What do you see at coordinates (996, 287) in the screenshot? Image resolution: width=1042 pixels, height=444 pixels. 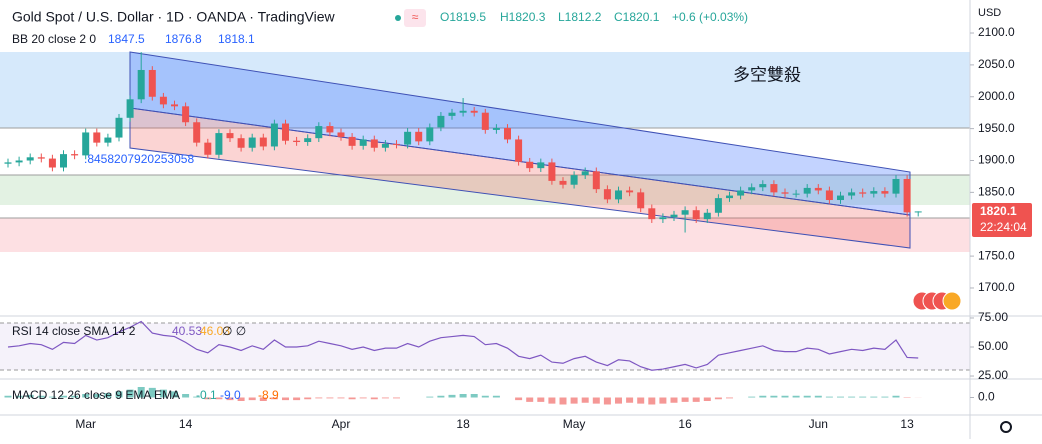 I see `y-tick-label: 1700.0` at bounding box center [996, 287].